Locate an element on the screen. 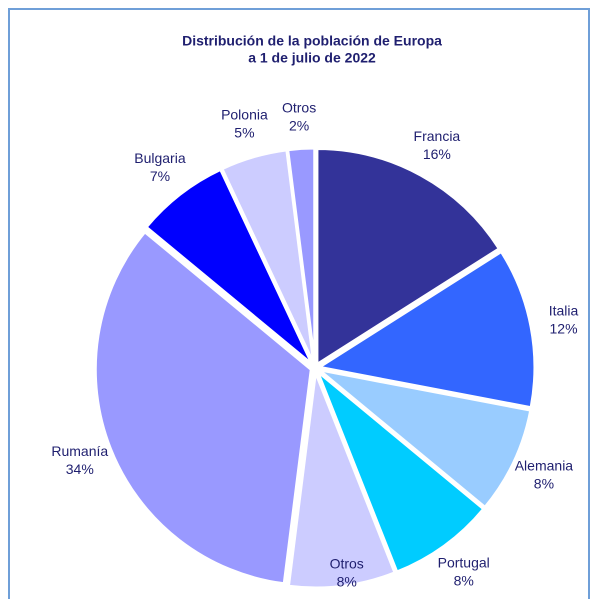  slice-label: Alemania is located at coordinates (544, 465).